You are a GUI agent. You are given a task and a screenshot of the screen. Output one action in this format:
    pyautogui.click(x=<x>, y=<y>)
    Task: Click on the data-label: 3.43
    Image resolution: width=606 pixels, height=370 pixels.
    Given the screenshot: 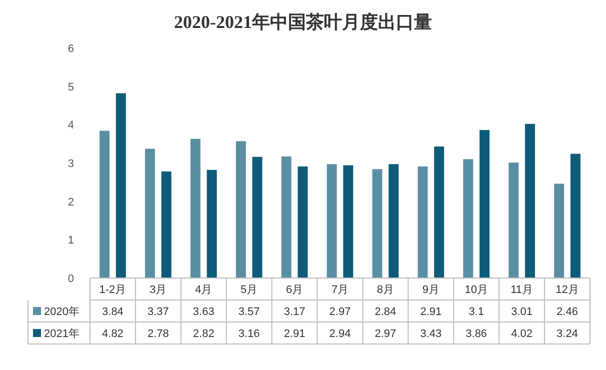 What is the action you would take?
    pyautogui.click(x=431, y=334)
    